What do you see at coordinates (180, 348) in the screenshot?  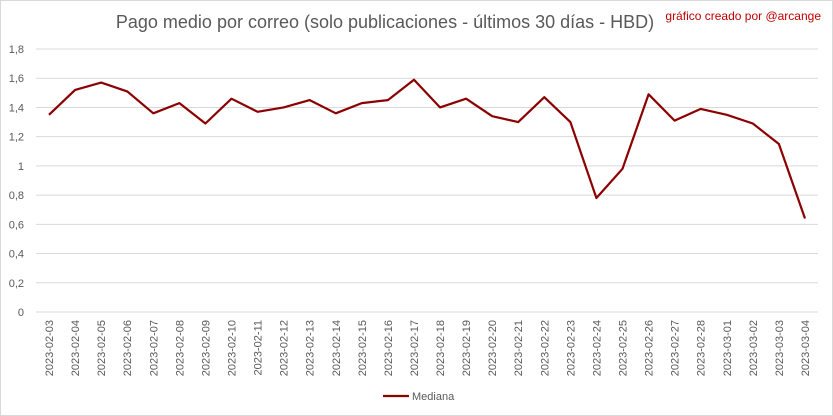 I see `x-tick-label: 2023-02-08` at bounding box center [180, 348].